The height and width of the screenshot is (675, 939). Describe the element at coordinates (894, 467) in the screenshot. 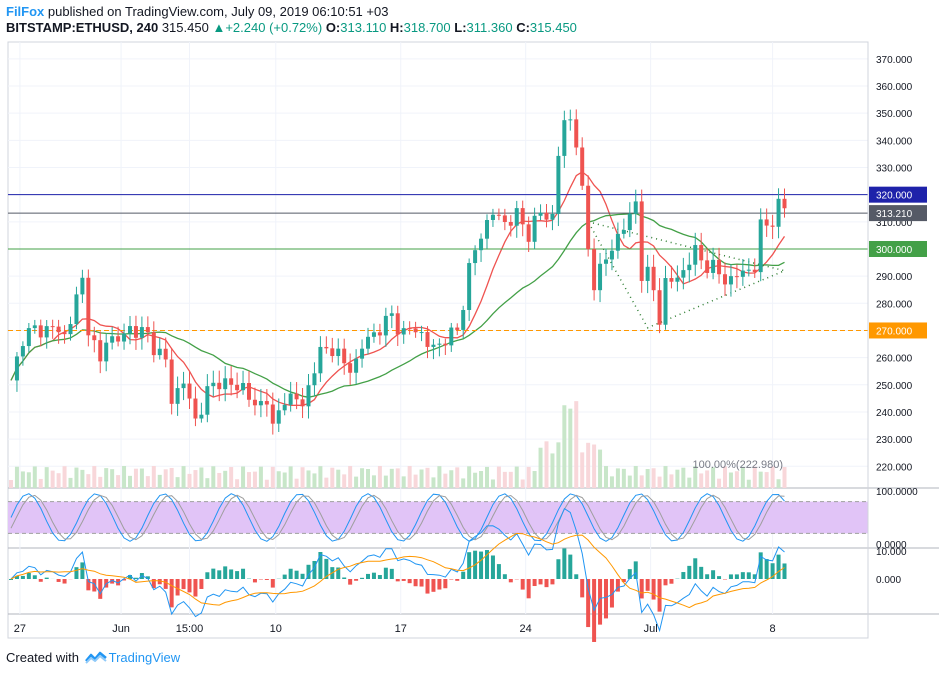

I see `price-tick-label: 220.000` at that location.